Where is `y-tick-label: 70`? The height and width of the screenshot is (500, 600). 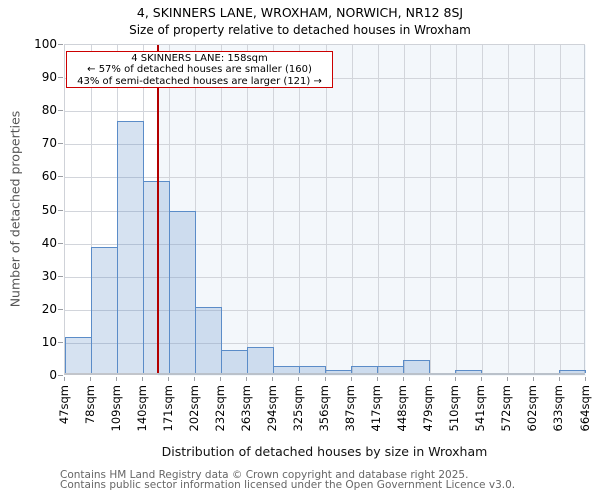 y-tick-label: 70 is located at coordinates (49, 143).